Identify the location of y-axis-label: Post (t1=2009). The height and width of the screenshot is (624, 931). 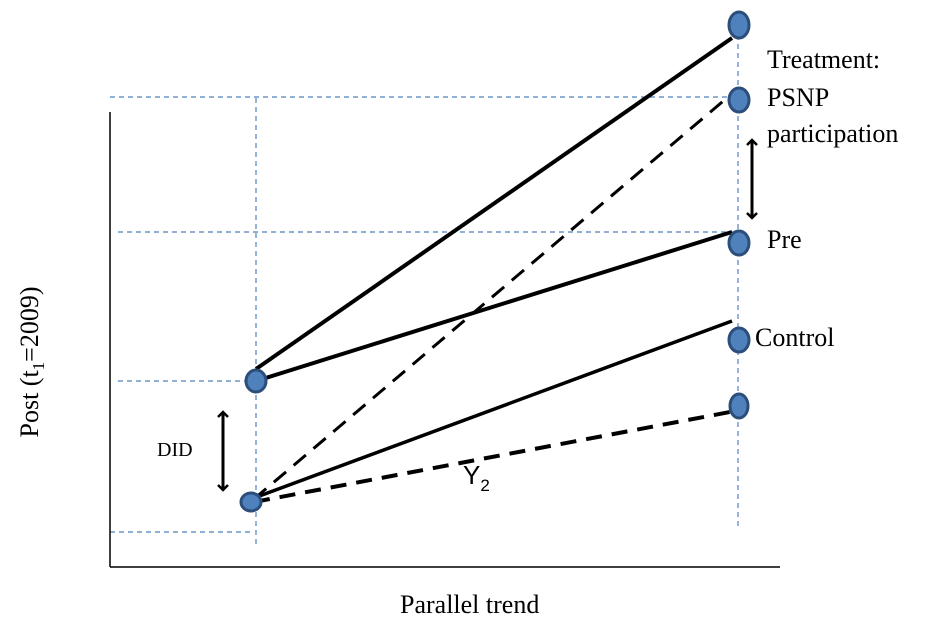
(31, 361).